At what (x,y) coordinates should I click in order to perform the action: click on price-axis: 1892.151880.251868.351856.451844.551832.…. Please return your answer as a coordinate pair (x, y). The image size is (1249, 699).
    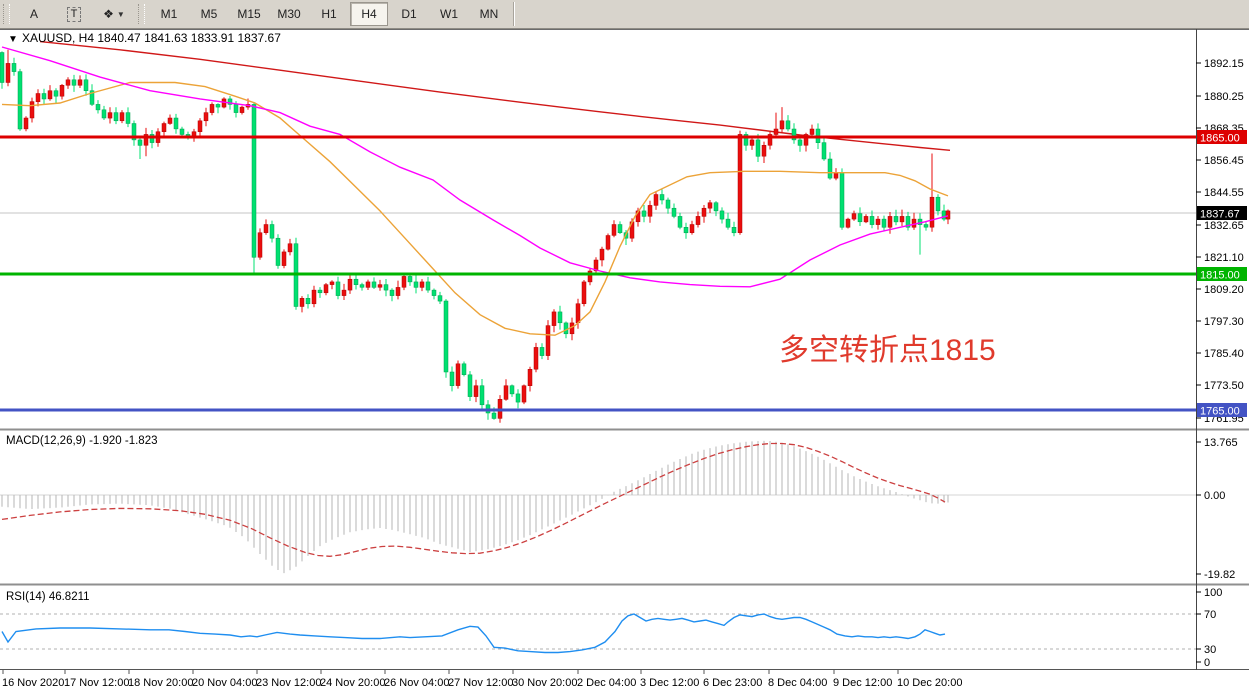
    Looking at the image, I should click on (1221, 363).